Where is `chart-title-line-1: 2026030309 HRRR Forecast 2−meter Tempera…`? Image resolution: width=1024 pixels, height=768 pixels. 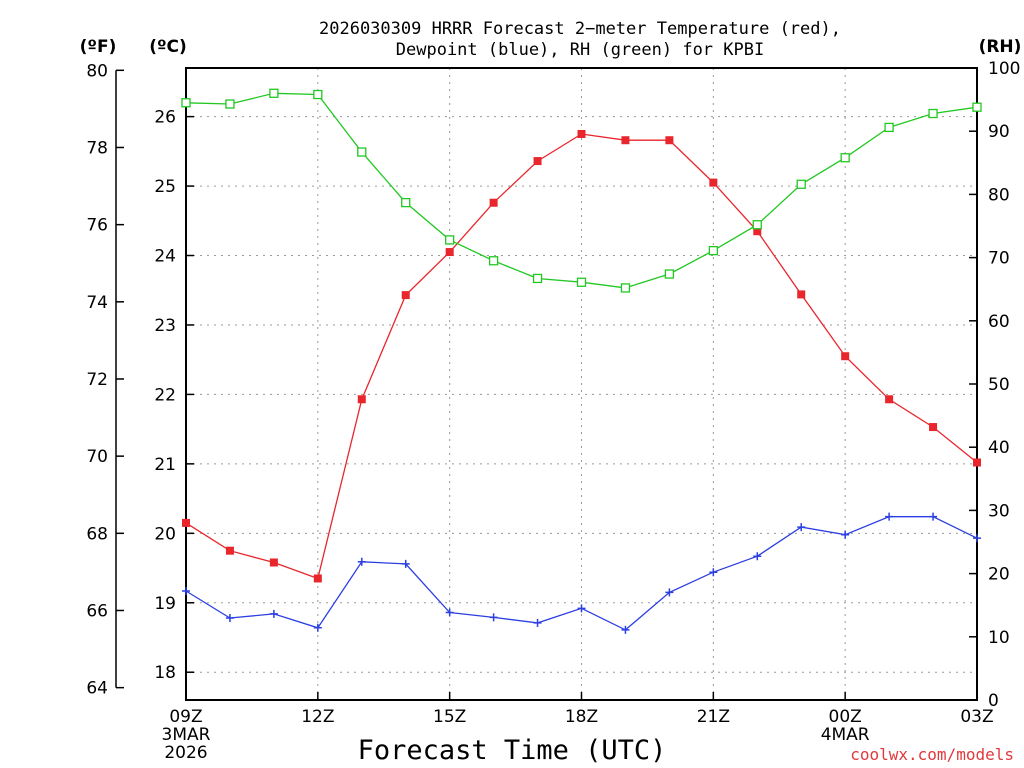
chart-title-line-1: 2026030309 HRRR Forecast 2−meter Tempera… is located at coordinates (580, 29).